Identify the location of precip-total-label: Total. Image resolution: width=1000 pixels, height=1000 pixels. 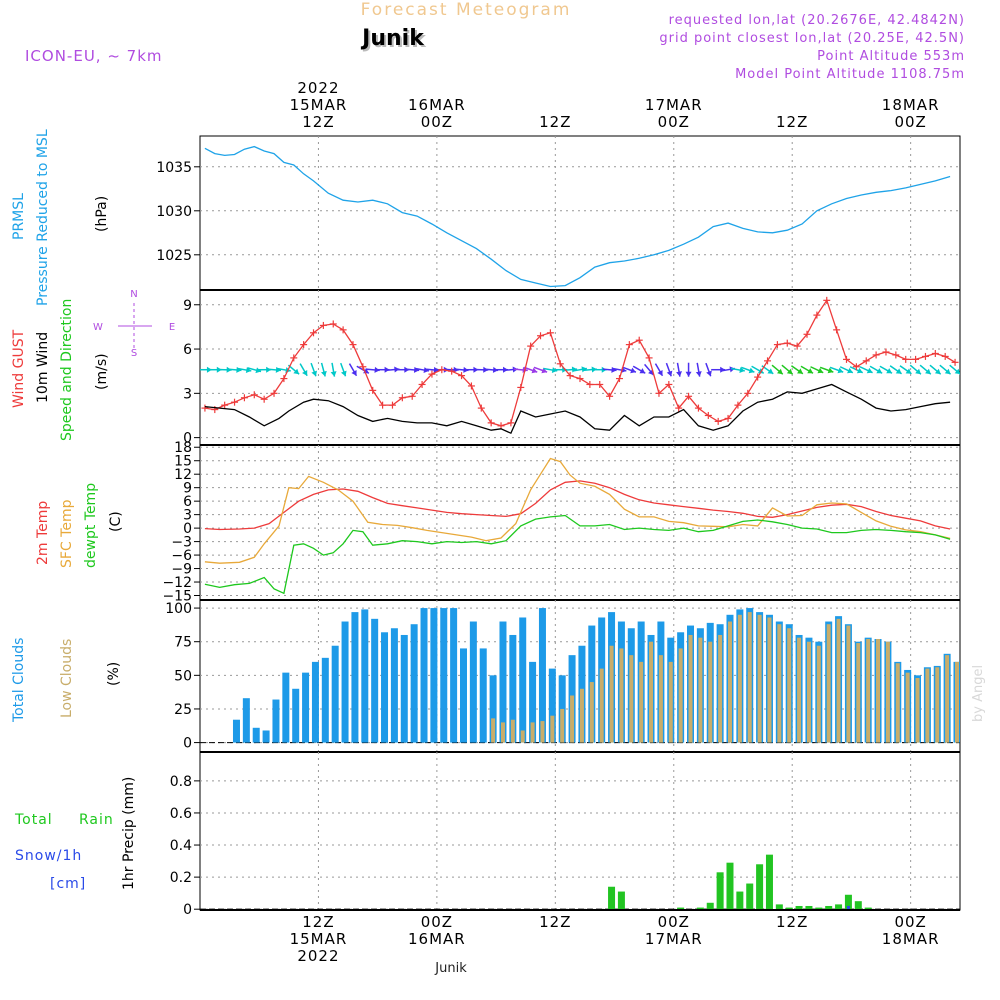
(33, 820).